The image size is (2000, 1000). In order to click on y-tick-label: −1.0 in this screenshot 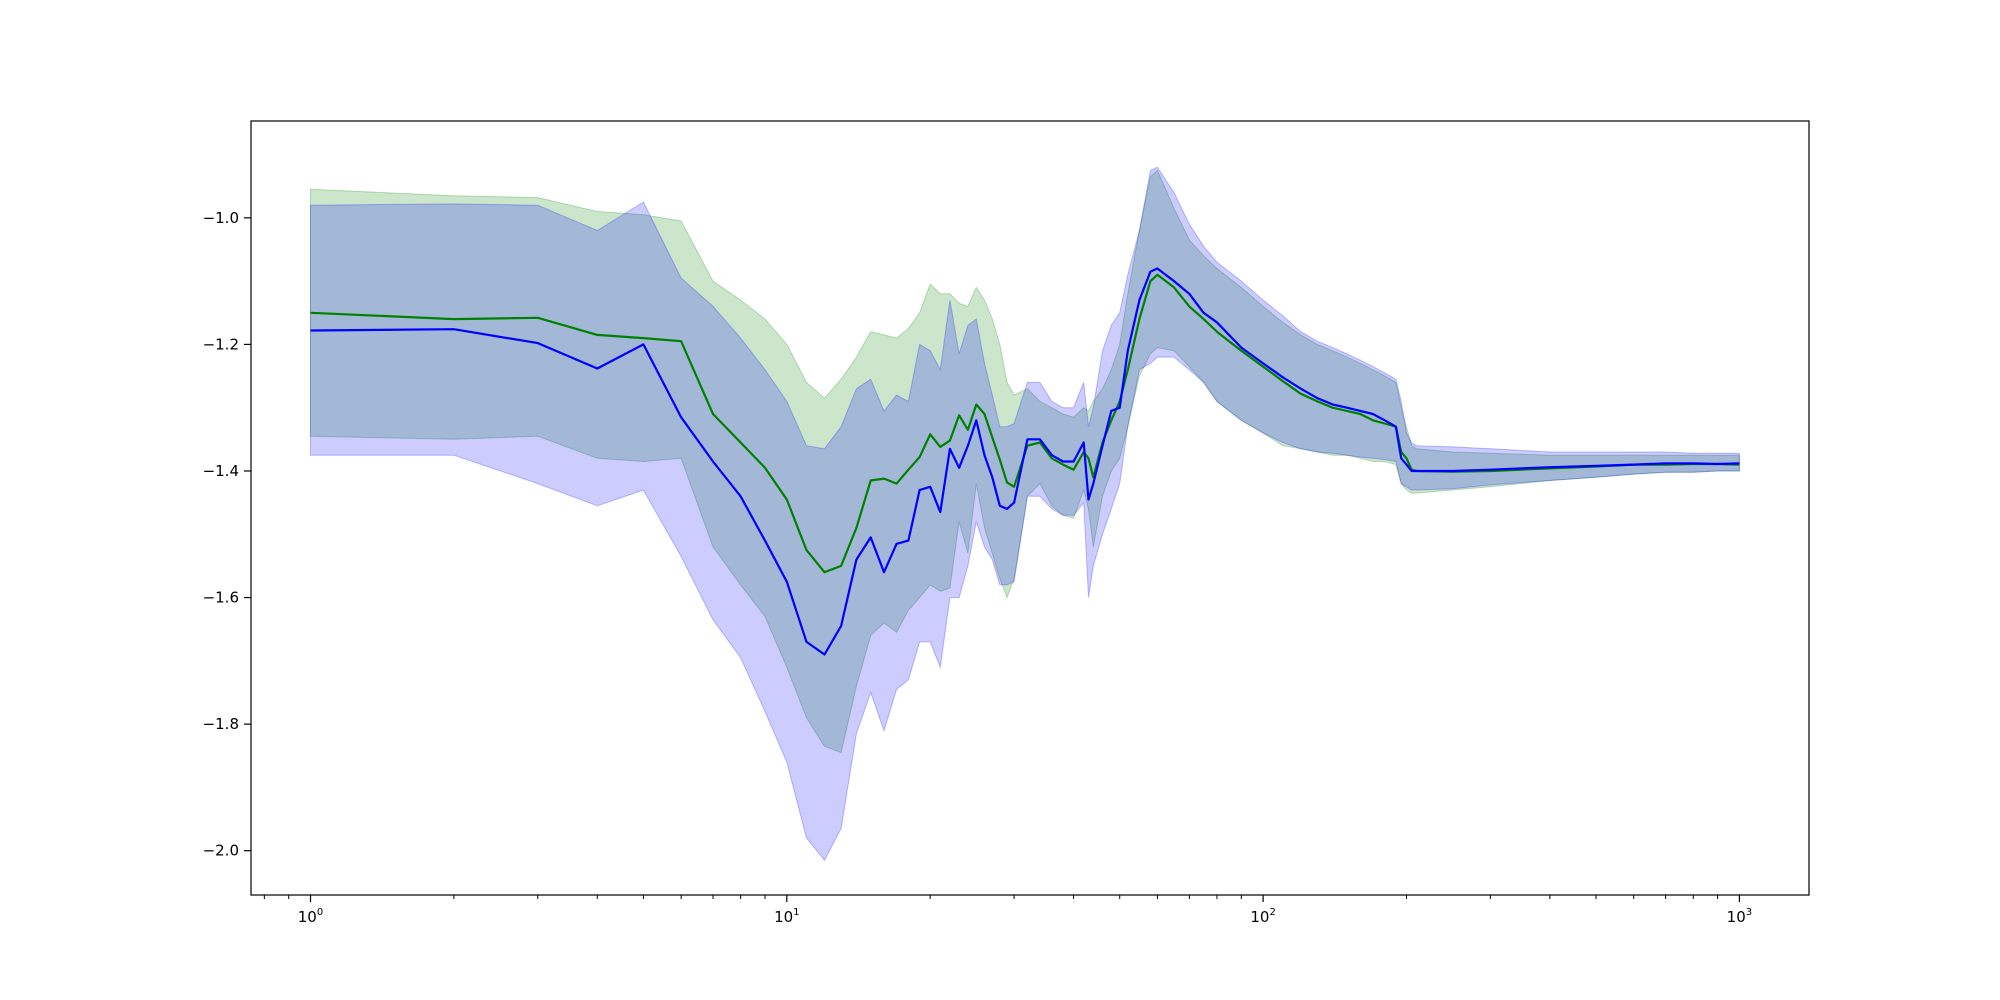, I will do `click(221, 218)`.